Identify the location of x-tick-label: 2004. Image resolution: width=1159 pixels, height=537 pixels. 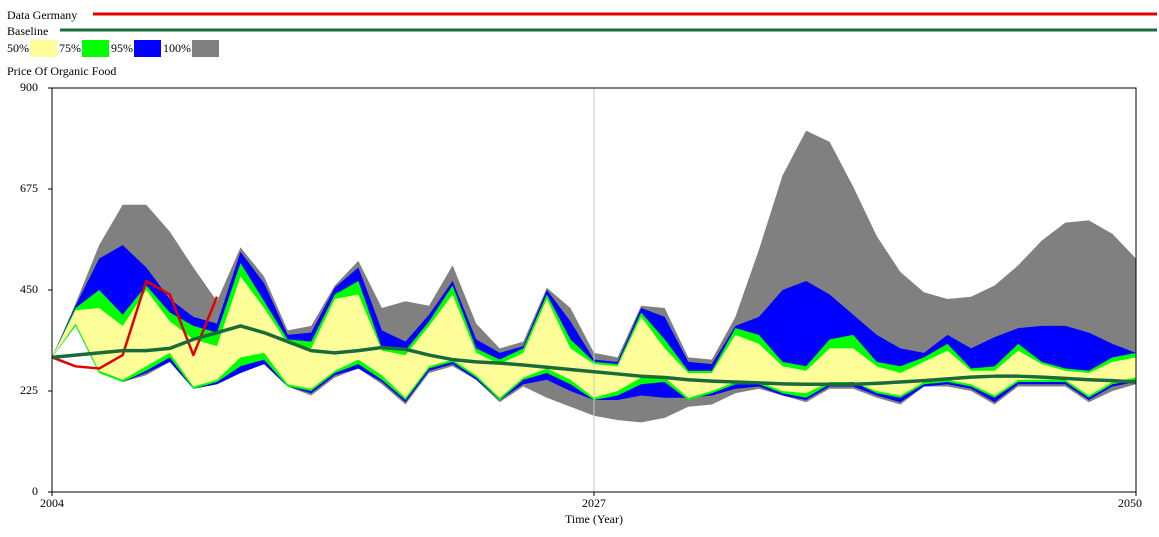
(52, 503).